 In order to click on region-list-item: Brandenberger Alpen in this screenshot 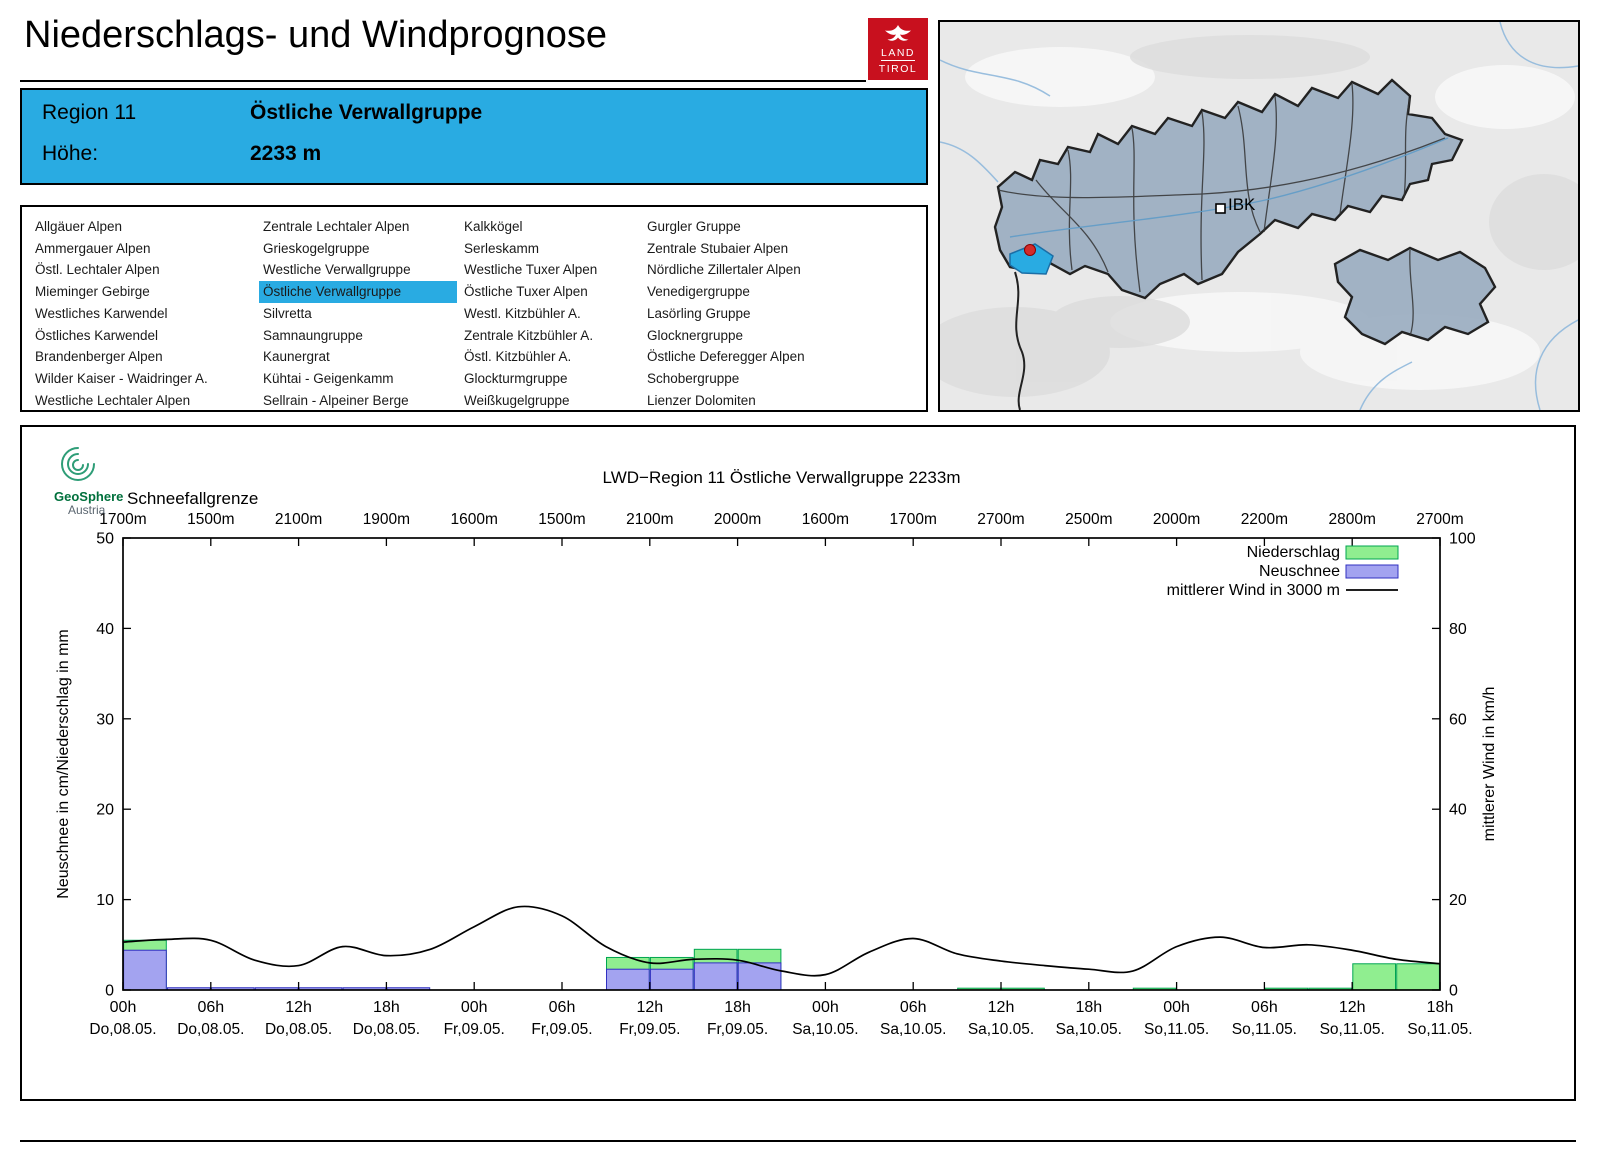, I will do `click(99, 357)`.